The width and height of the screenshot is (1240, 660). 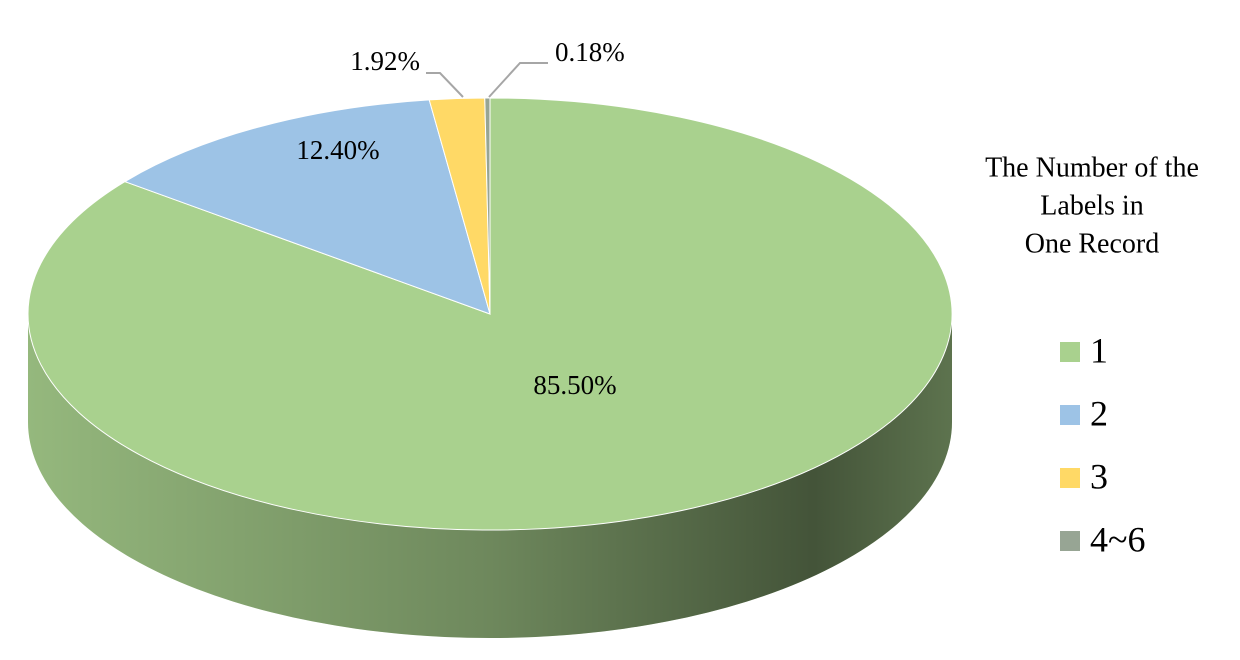 I want to click on data-label: 12.40%, so click(x=337, y=150).